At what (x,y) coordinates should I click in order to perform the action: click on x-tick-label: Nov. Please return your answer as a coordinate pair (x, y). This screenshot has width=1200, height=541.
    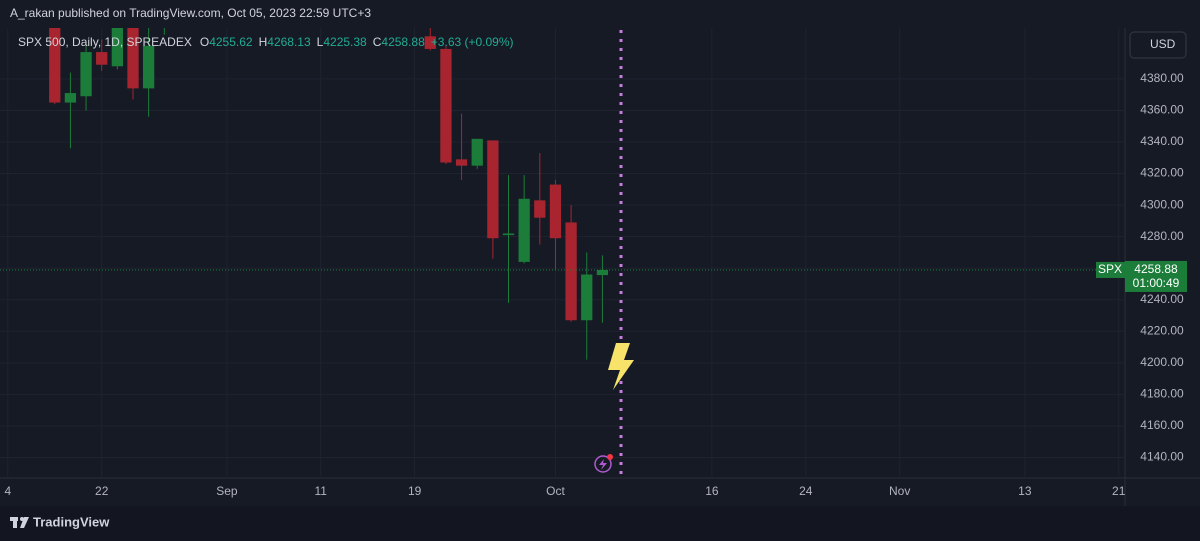
    Looking at the image, I should click on (899, 491).